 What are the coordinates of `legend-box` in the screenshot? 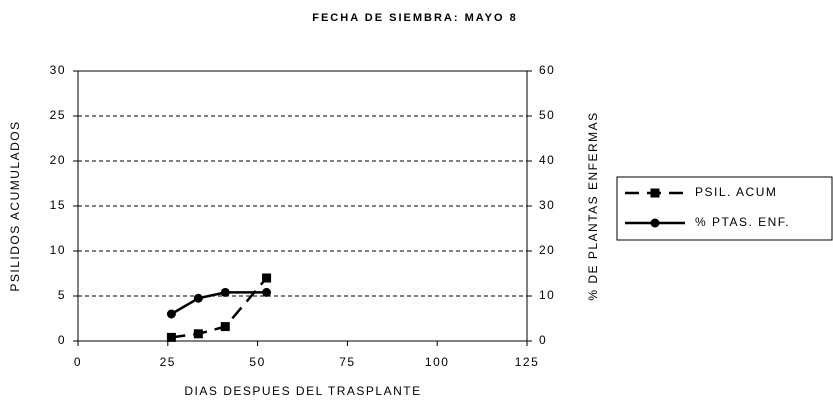 It's located at (724, 208).